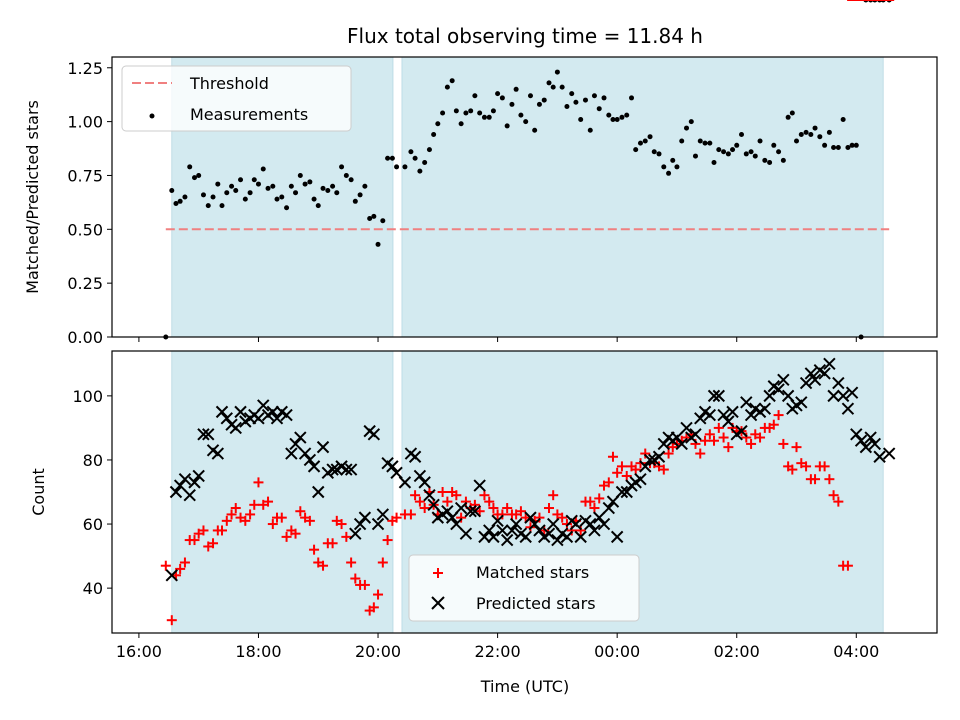  What do you see at coordinates (438, 603) in the screenshot?
I see `legend-predicted-swatch` at bounding box center [438, 603].